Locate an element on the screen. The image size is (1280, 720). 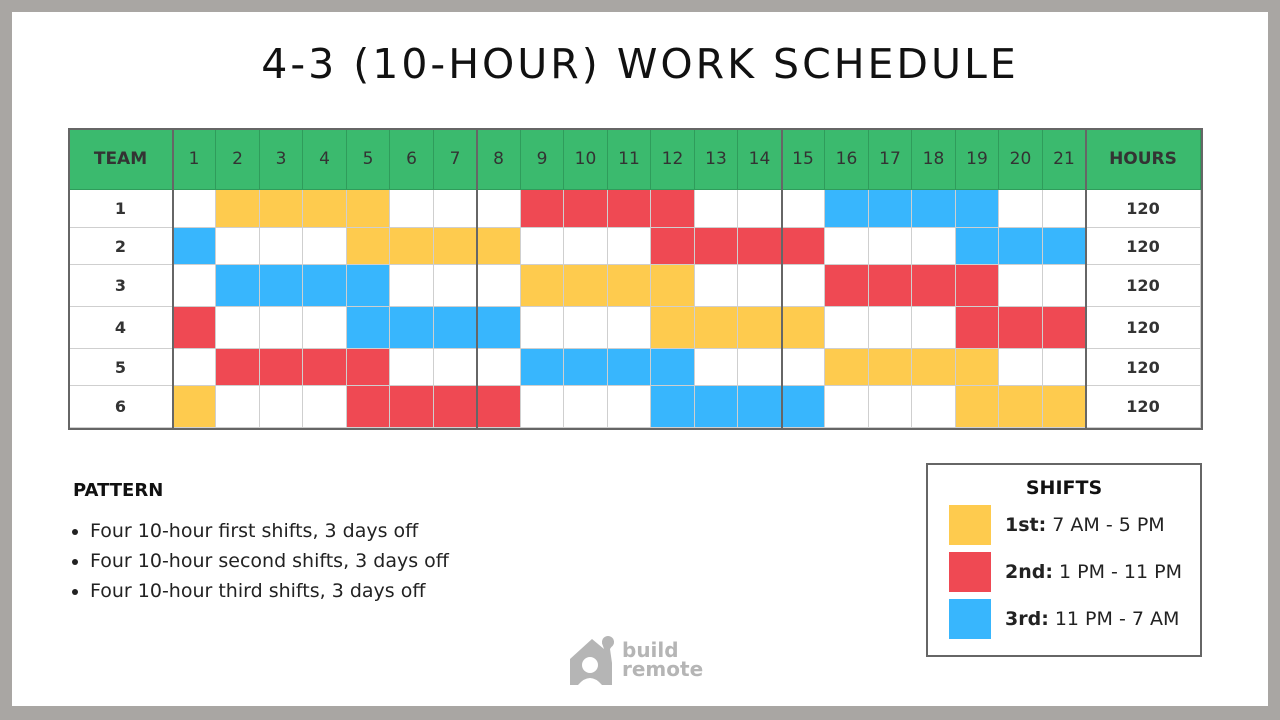
hours-header: HOURS is located at coordinates (1143, 159).